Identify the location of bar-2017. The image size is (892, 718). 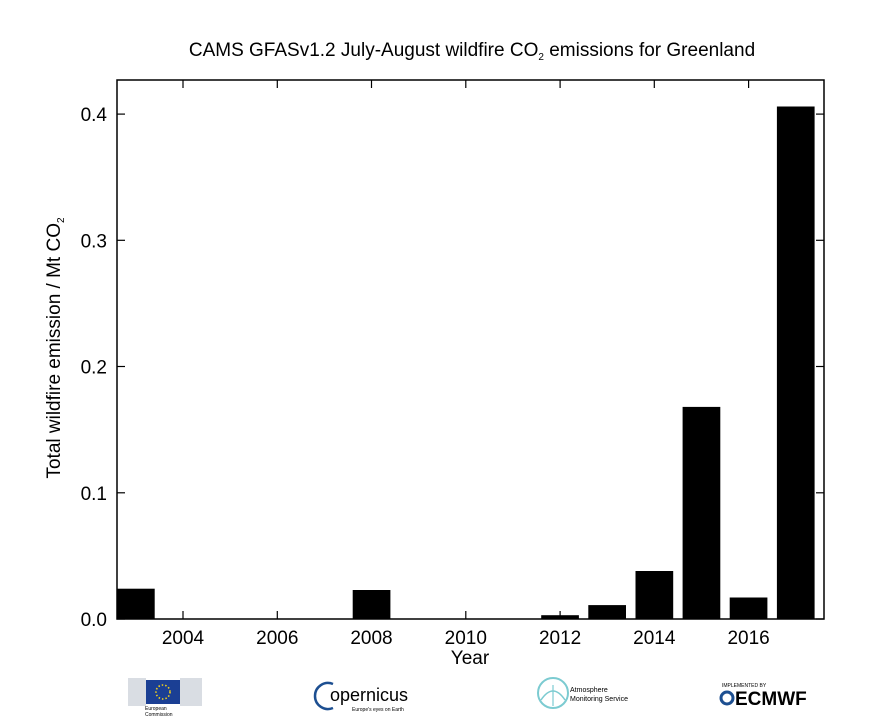
(795, 362).